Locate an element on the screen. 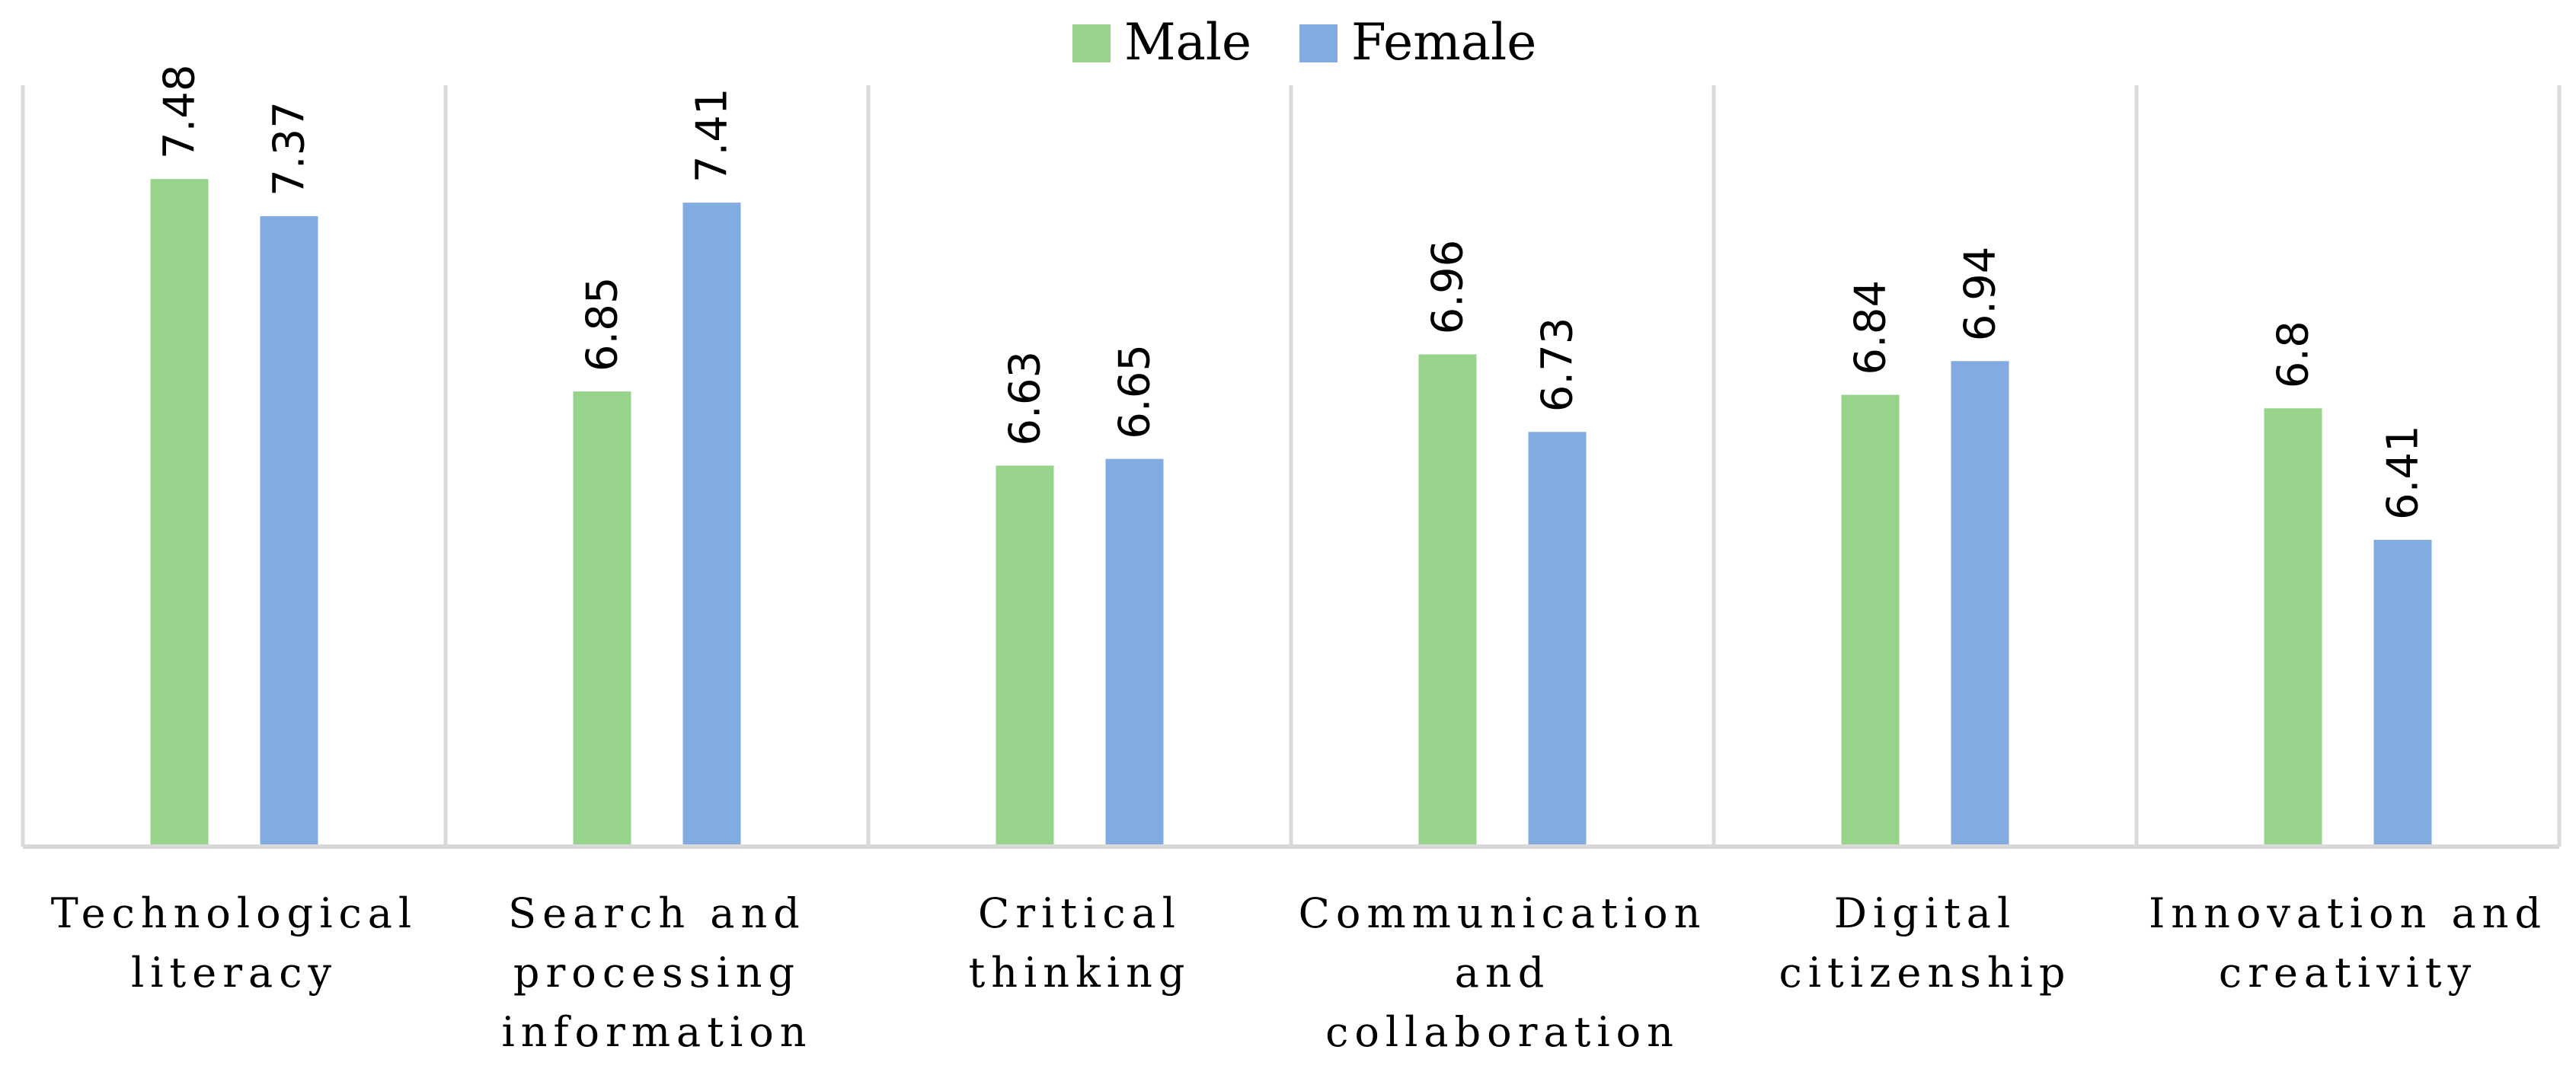 This screenshot has height=1072, width=2576. legend: Male Female is located at coordinates (1304, 42).